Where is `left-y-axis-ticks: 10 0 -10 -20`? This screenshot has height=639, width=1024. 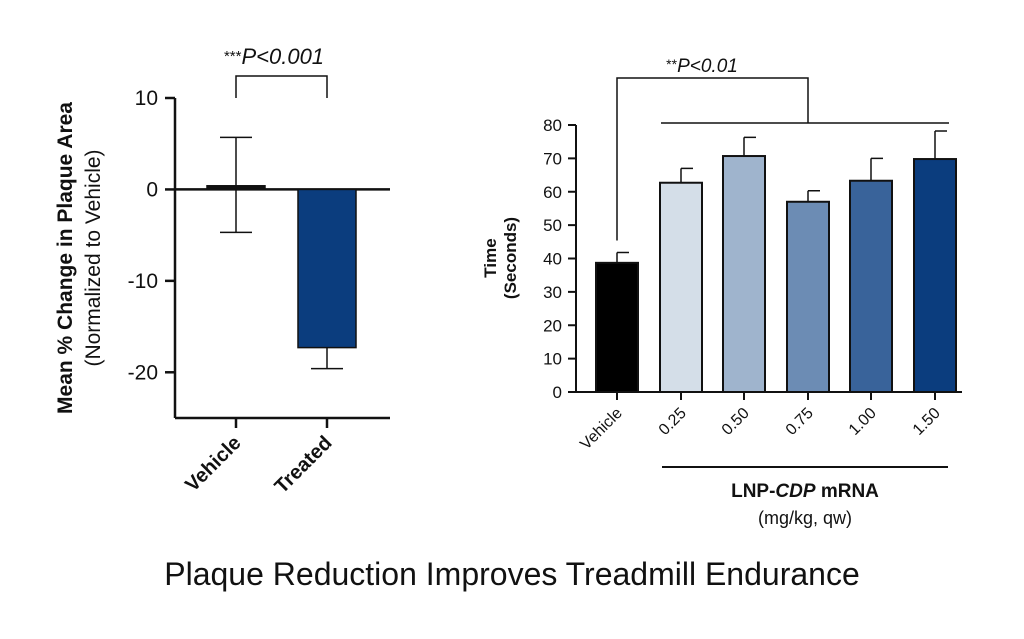 left-y-axis-ticks: 10 0 -10 -20 is located at coordinates (151, 235).